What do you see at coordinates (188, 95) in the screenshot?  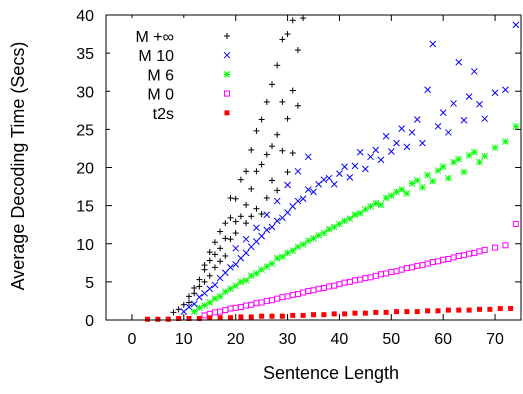 I see `legend-entry: M 0` at bounding box center [188, 95].